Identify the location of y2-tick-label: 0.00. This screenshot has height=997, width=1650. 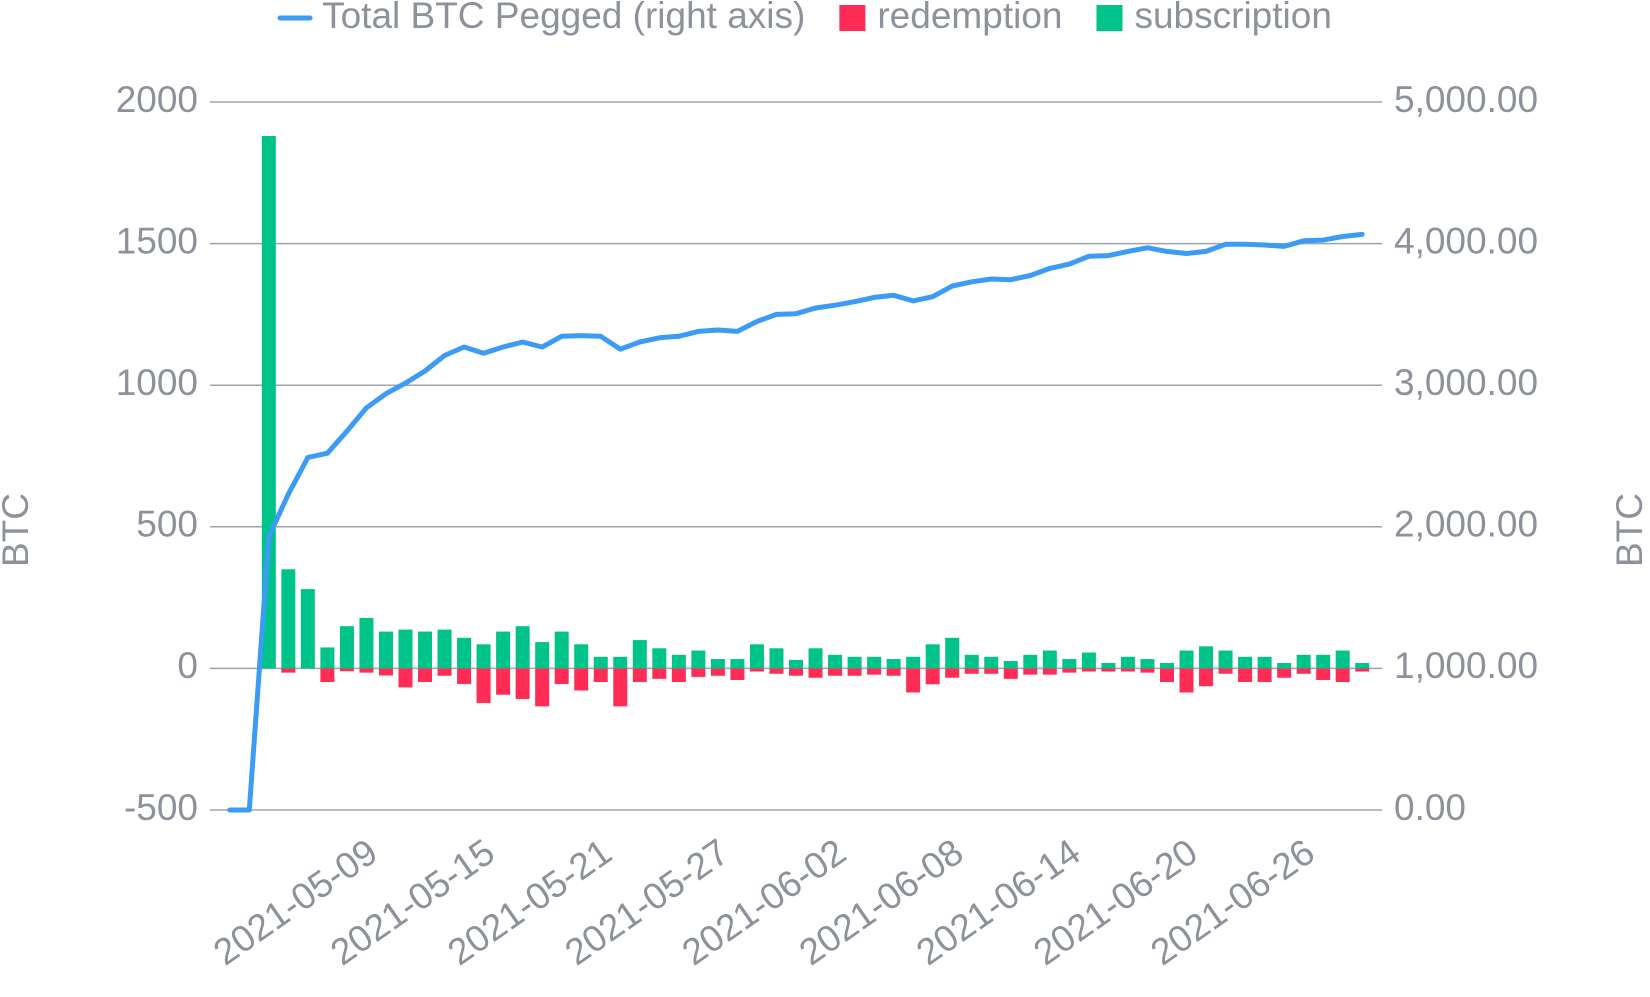
(1430, 807).